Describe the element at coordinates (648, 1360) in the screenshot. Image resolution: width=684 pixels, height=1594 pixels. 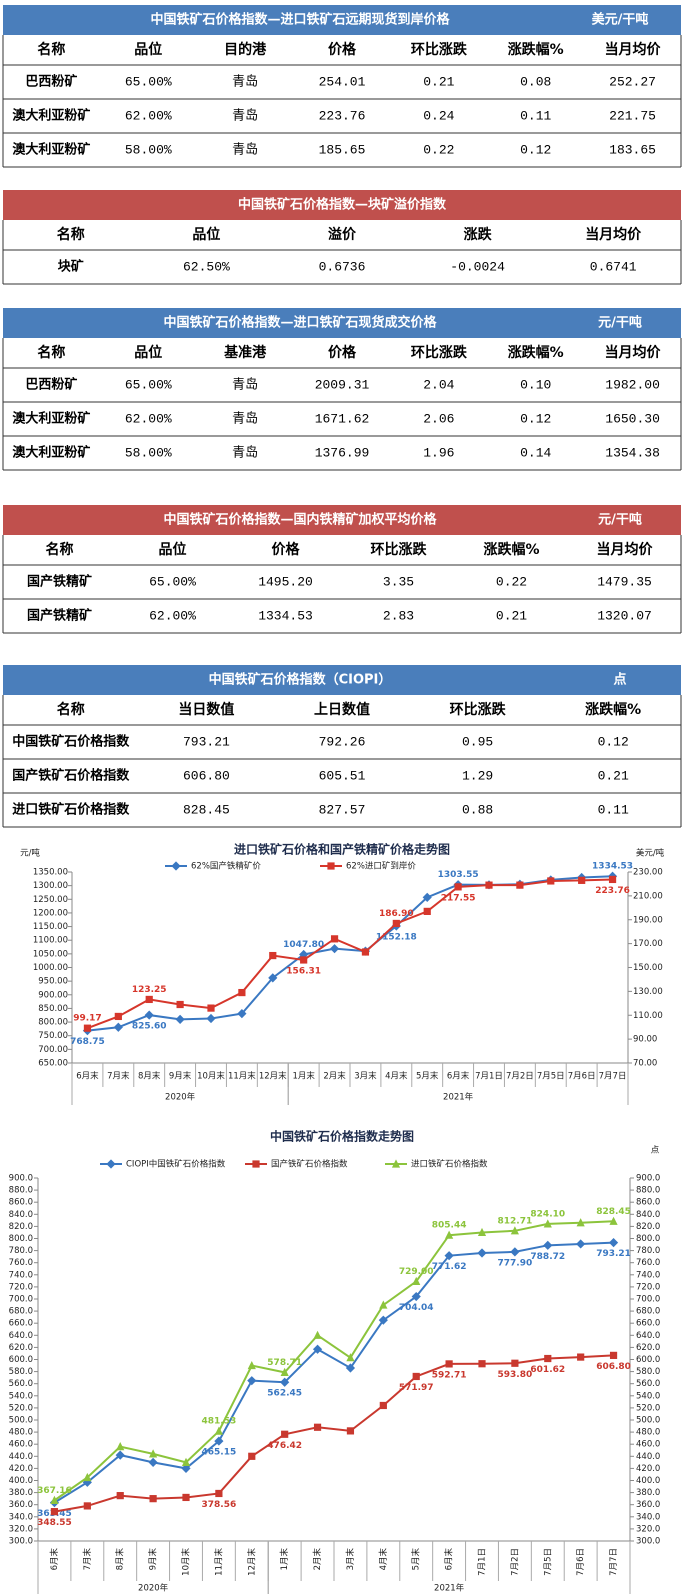
I see `y2-tick-label: 600.0` at that location.